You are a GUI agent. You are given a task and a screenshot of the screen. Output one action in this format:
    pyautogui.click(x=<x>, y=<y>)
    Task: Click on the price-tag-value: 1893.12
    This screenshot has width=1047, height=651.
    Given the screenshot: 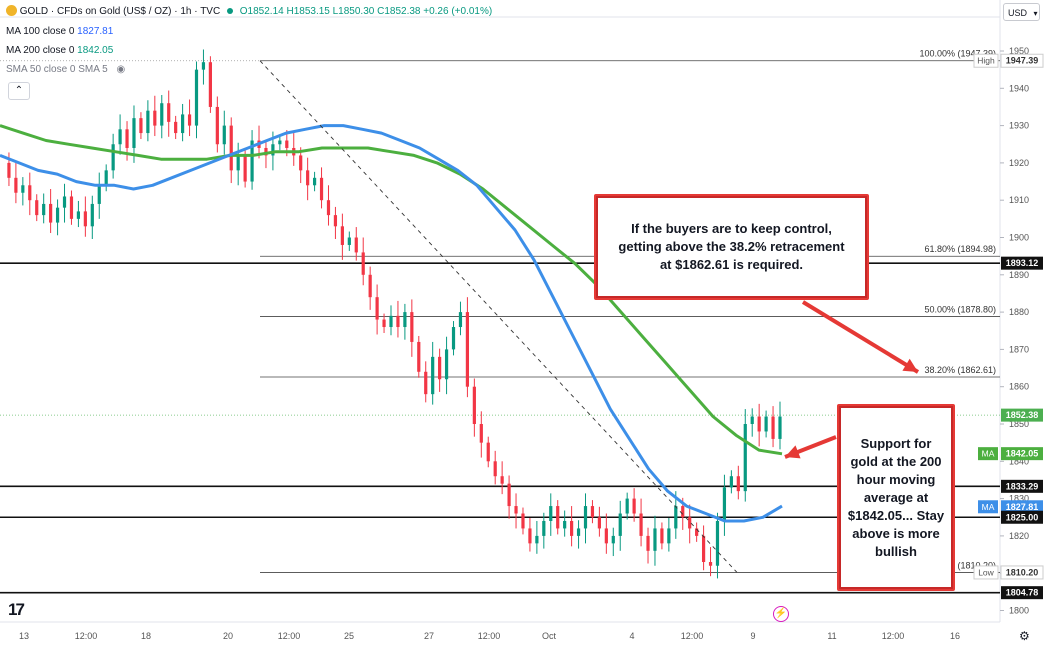 What is the action you would take?
    pyautogui.click(x=1022, y=263)
    